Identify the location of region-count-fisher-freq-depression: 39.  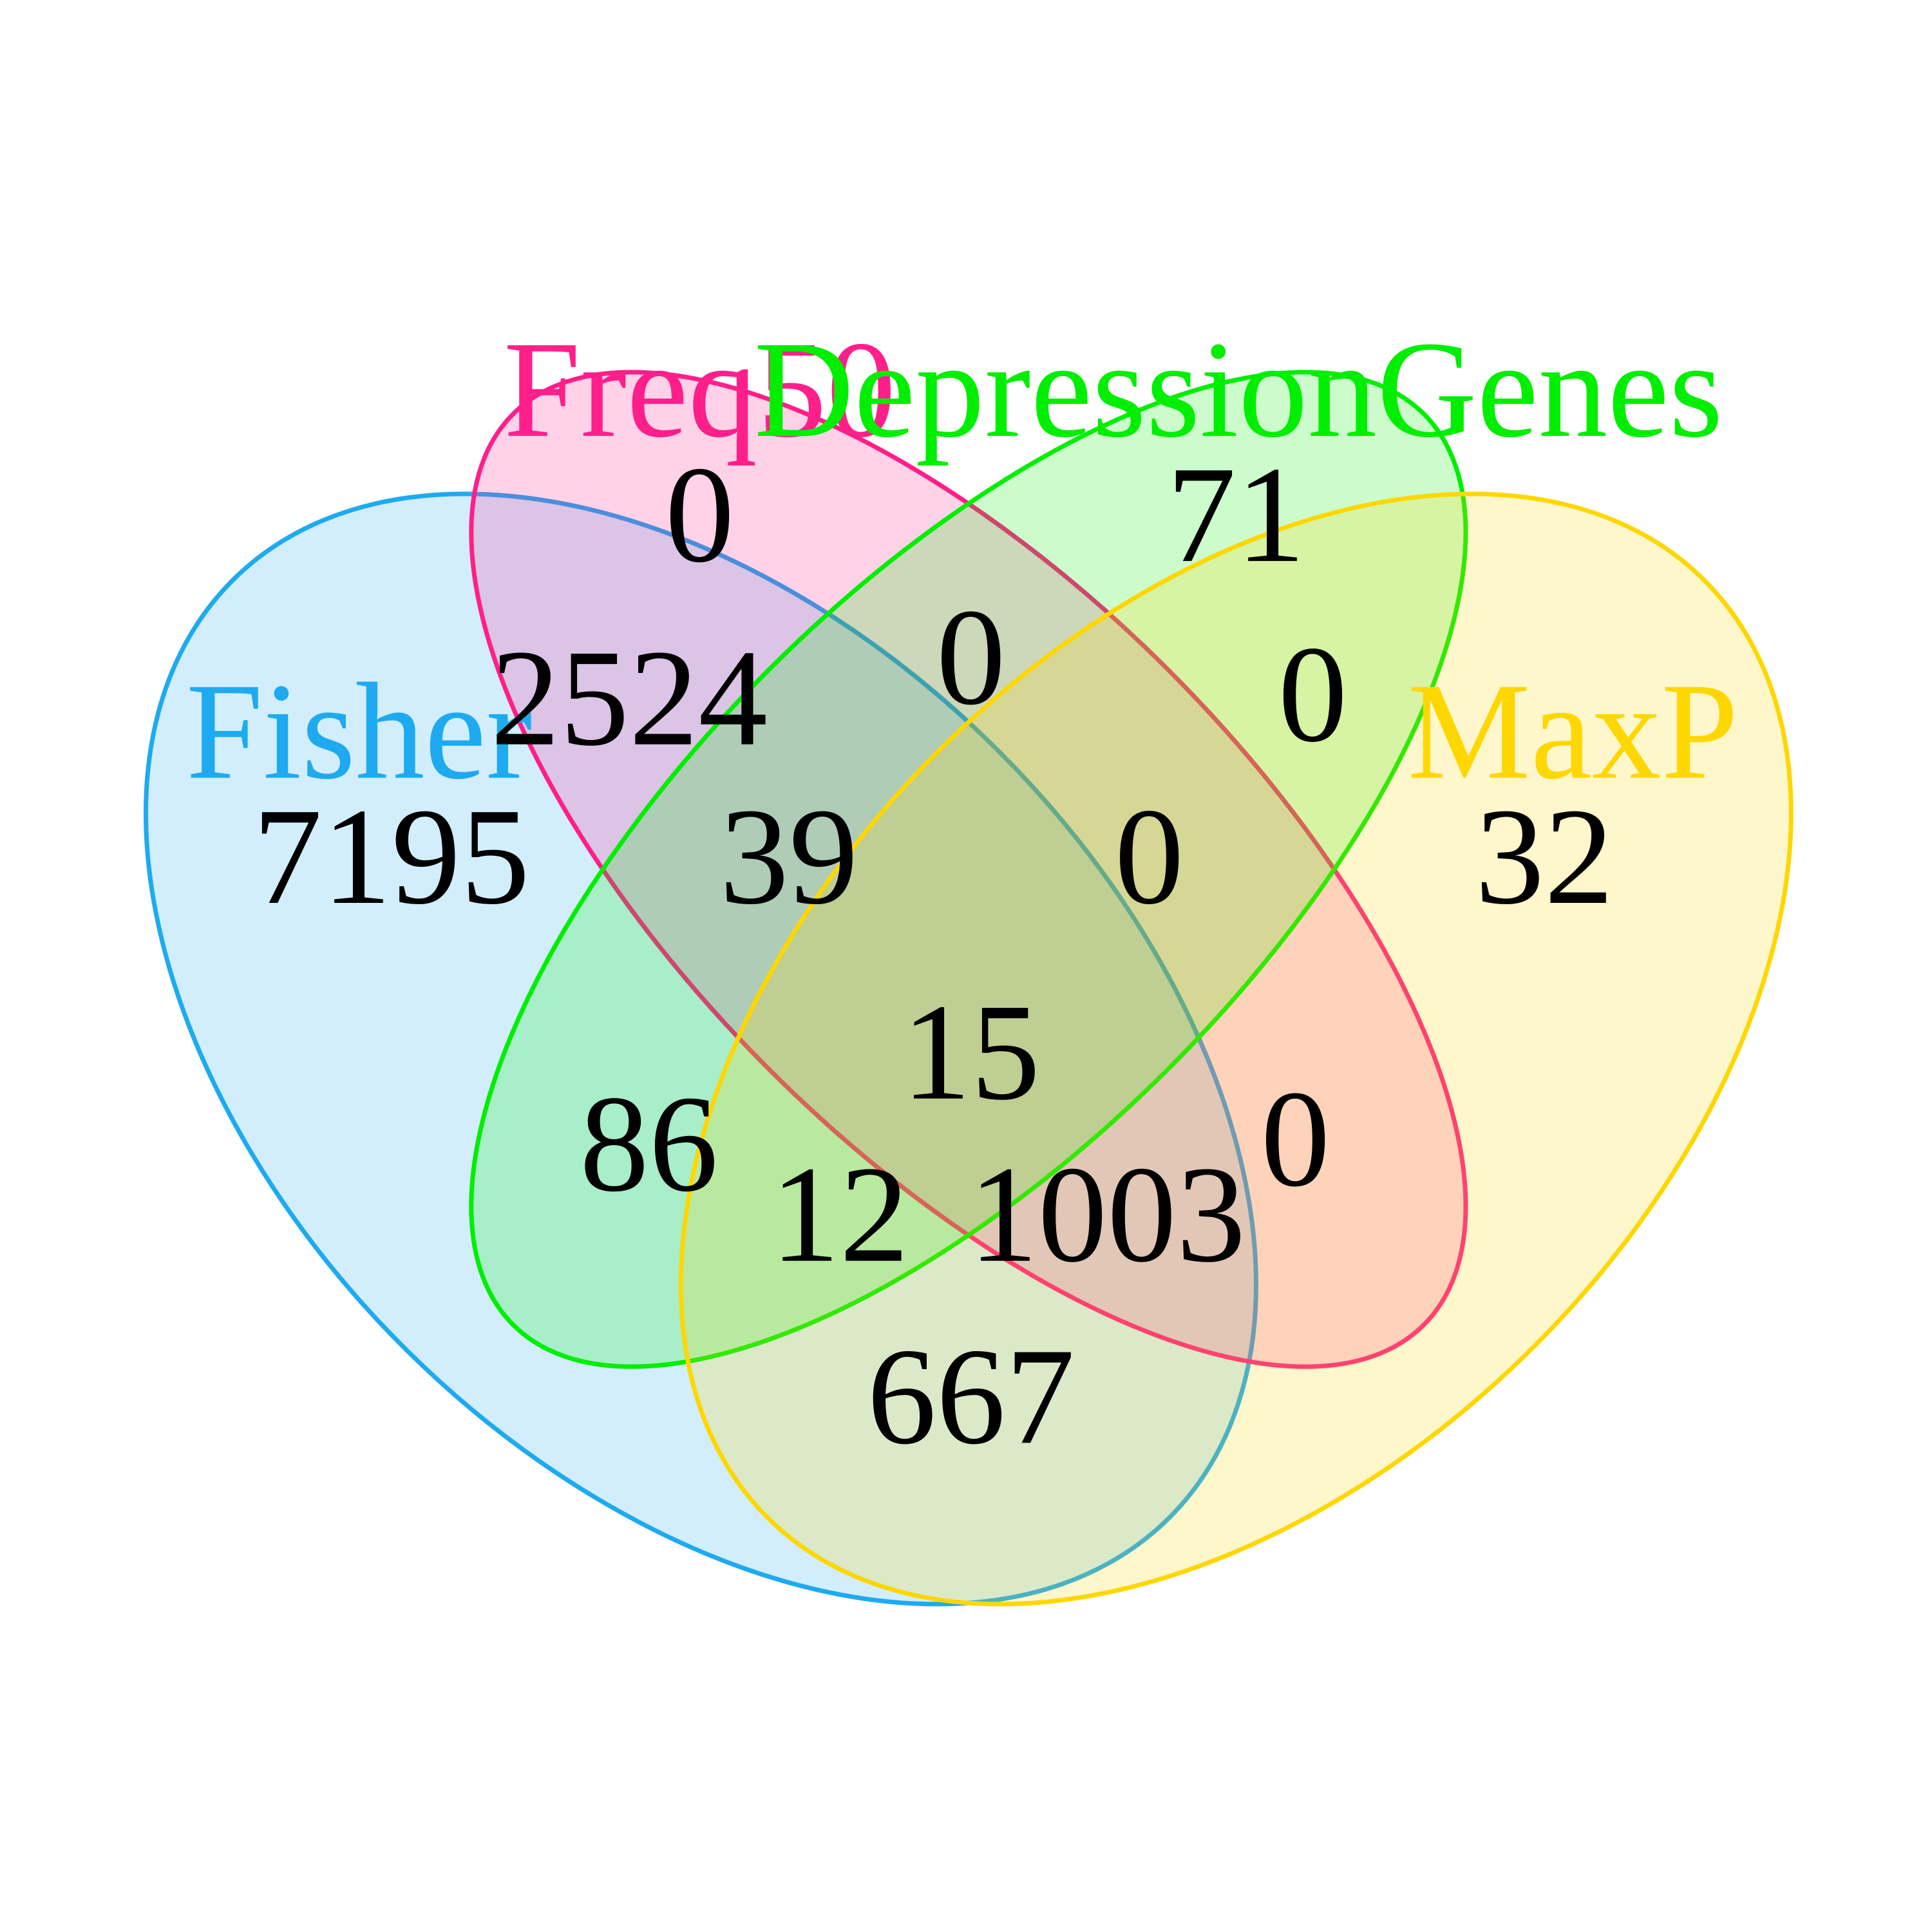
(789, 856).